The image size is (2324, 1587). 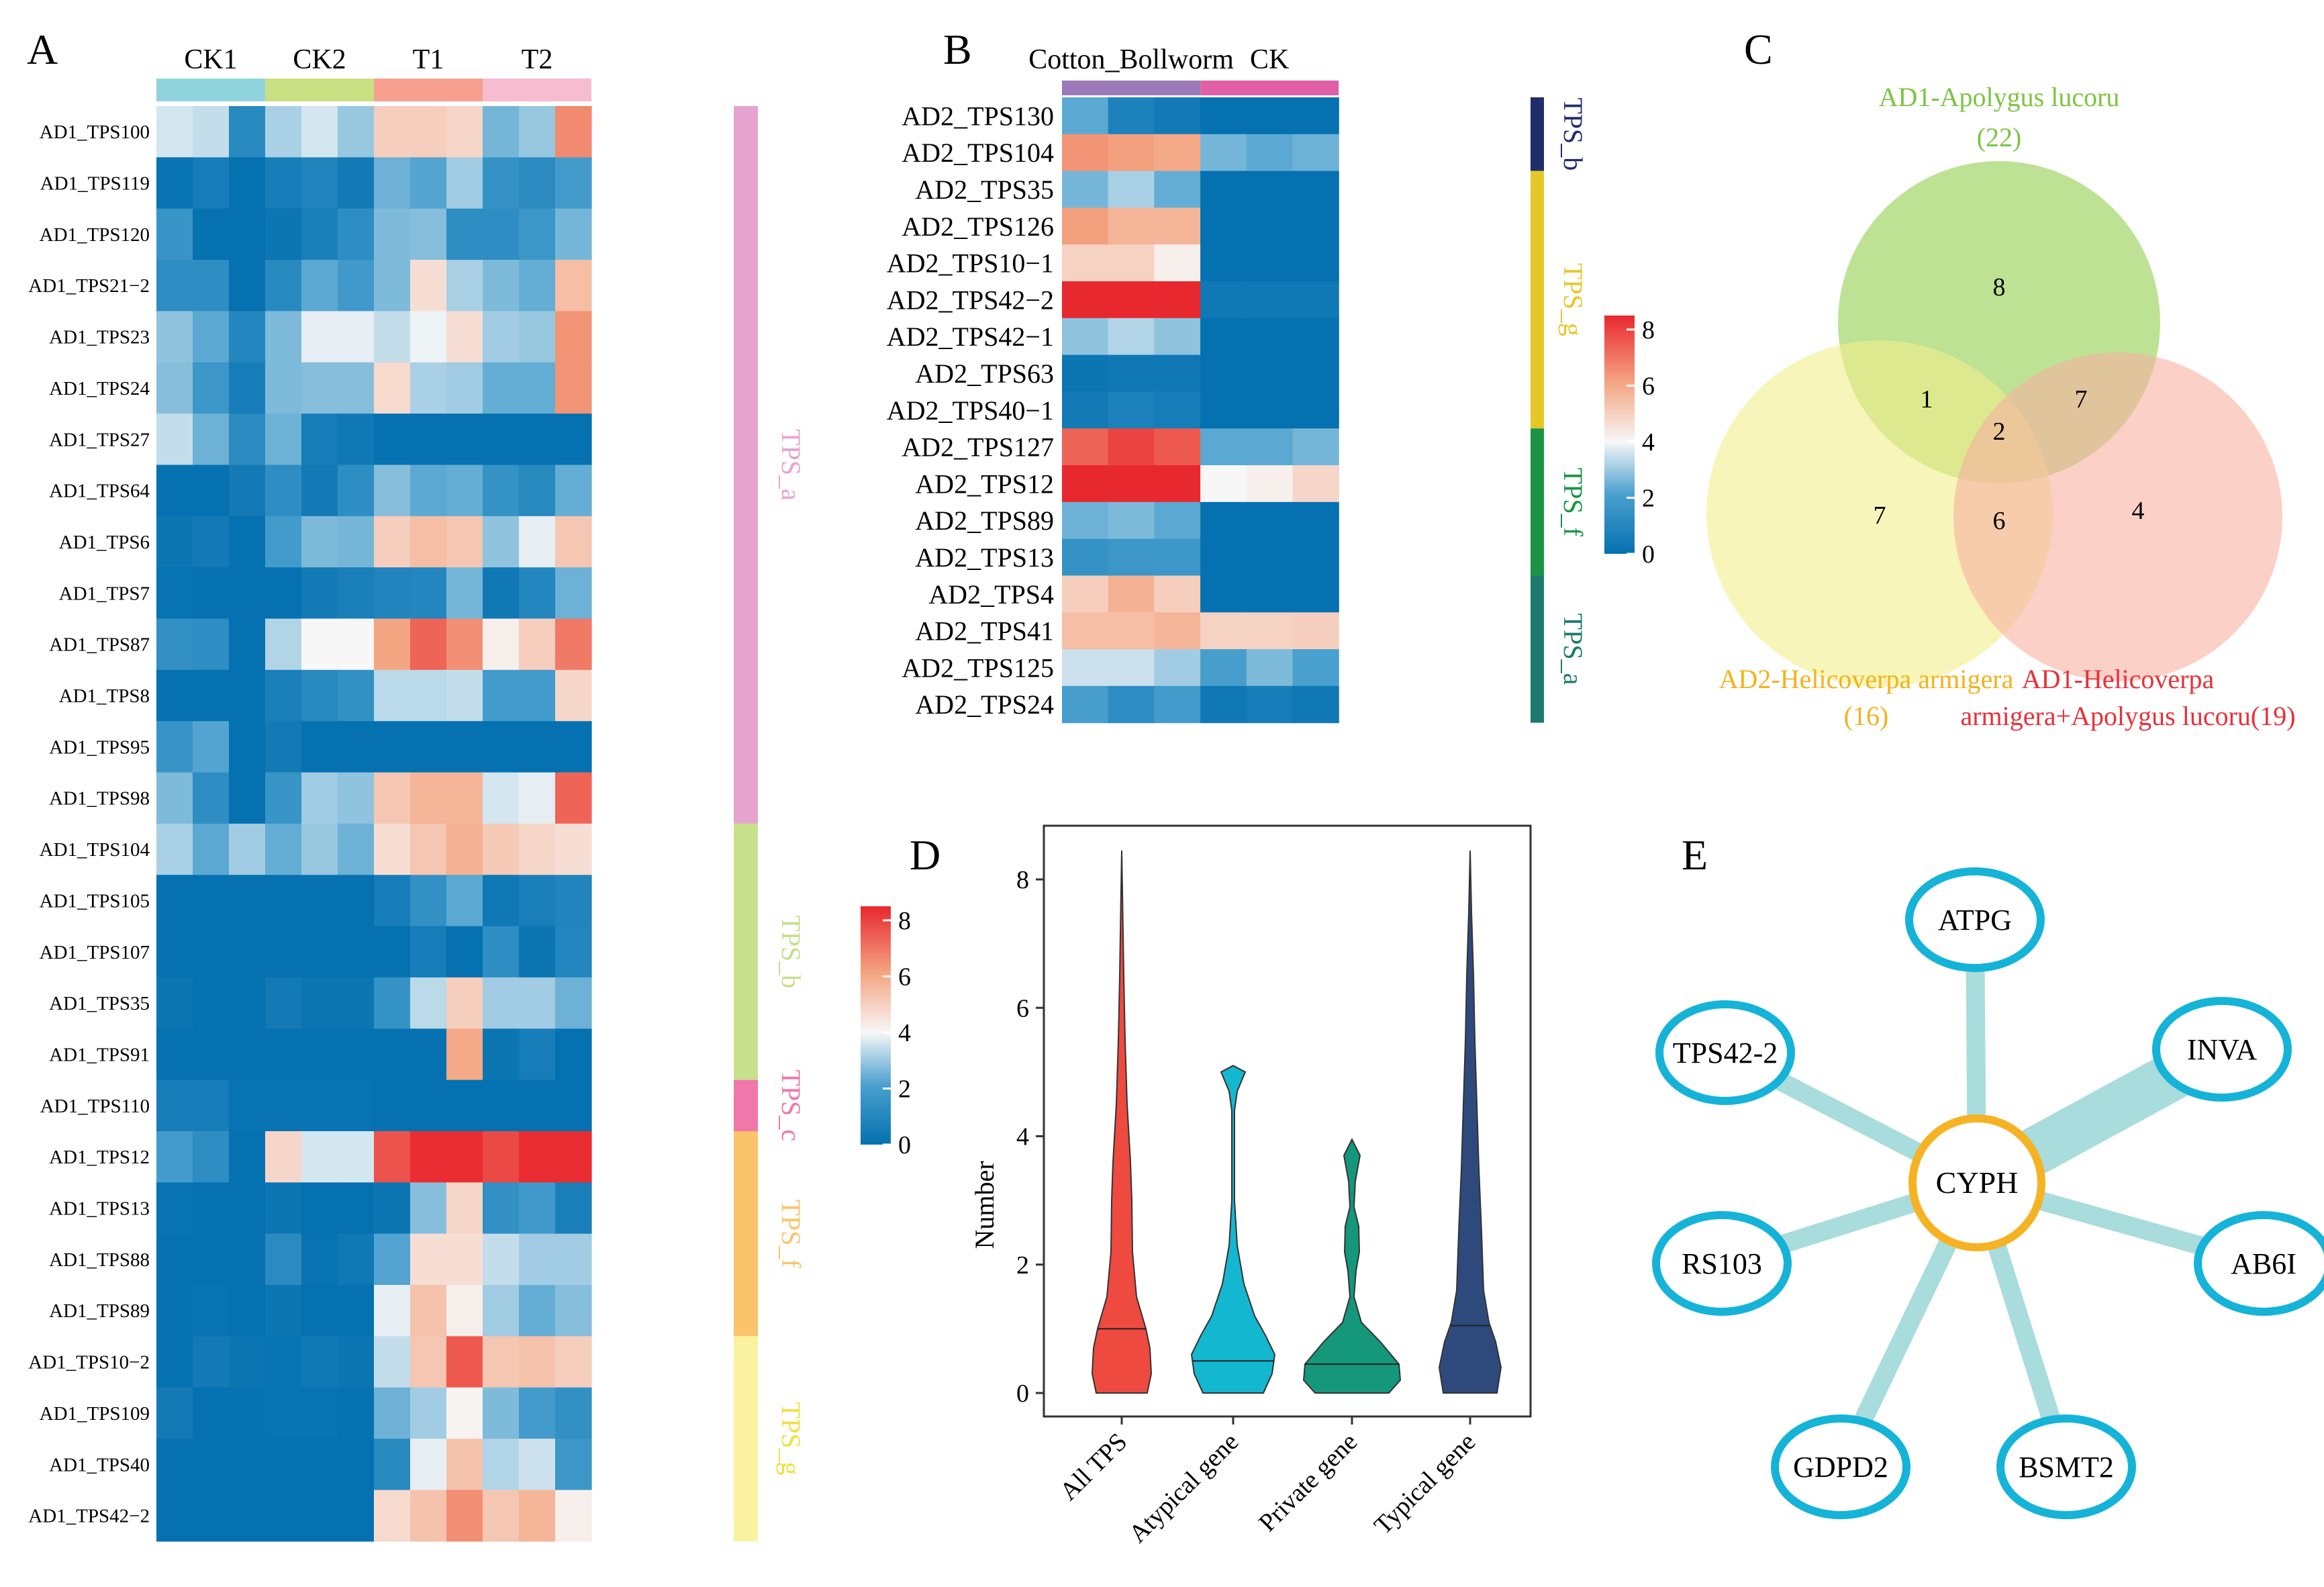 What do you see at coordinates (319, 90) in the screenshot?
I see `heatmap-a-column-bar` at bounding box center [319, 90].